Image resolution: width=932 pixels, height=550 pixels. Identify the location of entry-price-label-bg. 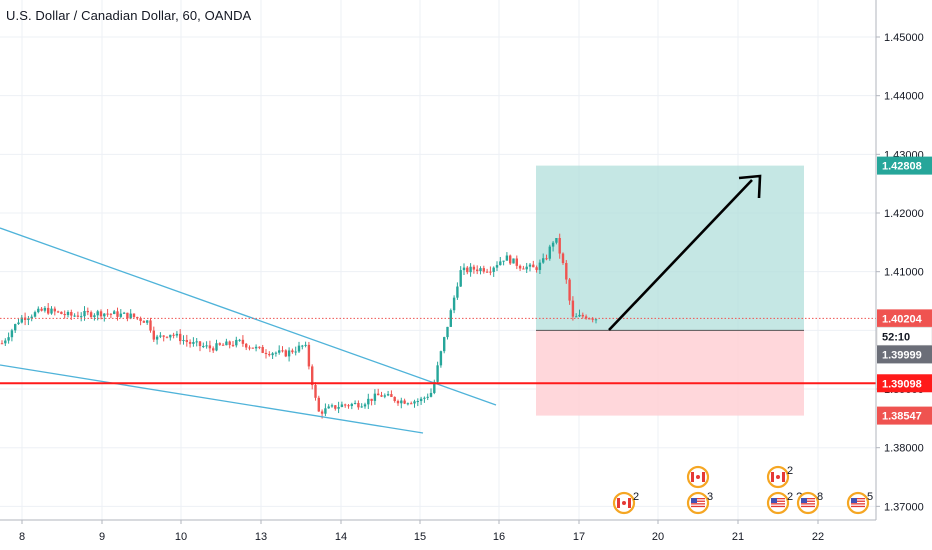
(904, 354).